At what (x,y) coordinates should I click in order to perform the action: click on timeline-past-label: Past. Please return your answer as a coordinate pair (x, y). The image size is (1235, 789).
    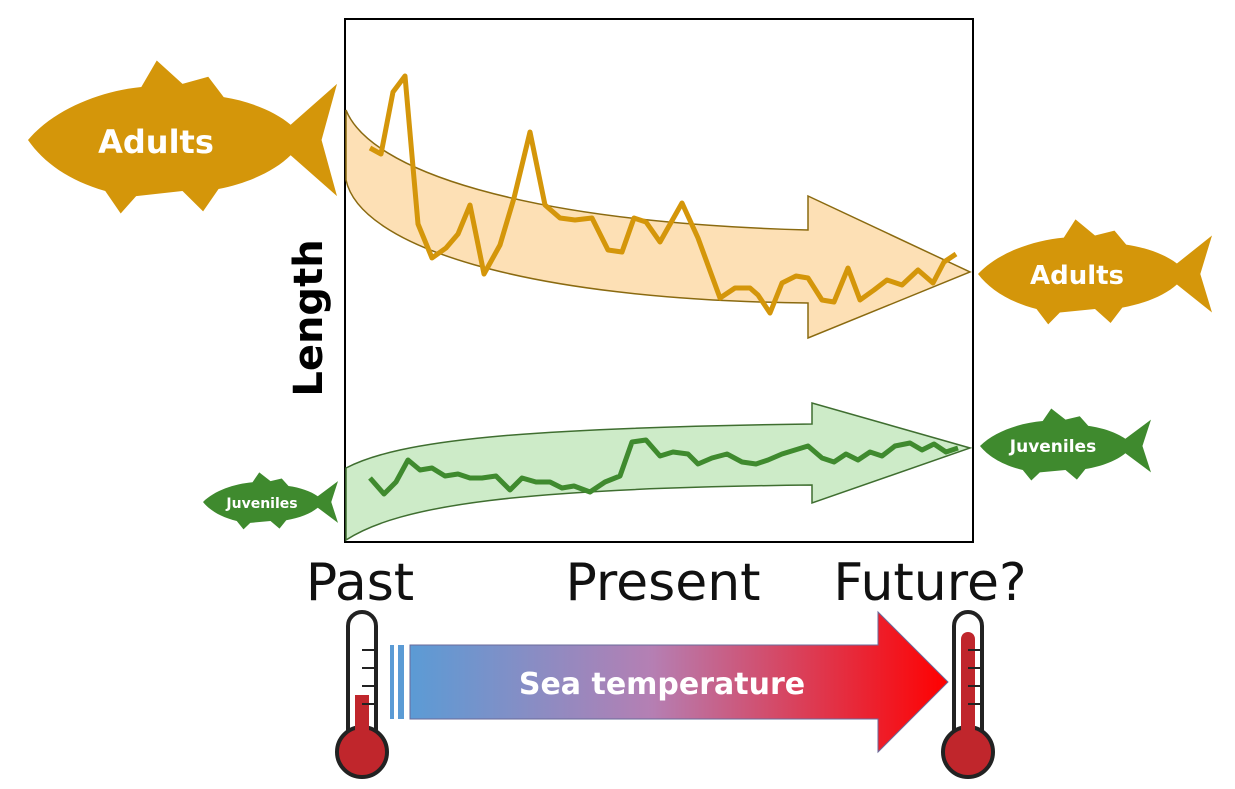
    Looking at the image, I should click on (360, 583).